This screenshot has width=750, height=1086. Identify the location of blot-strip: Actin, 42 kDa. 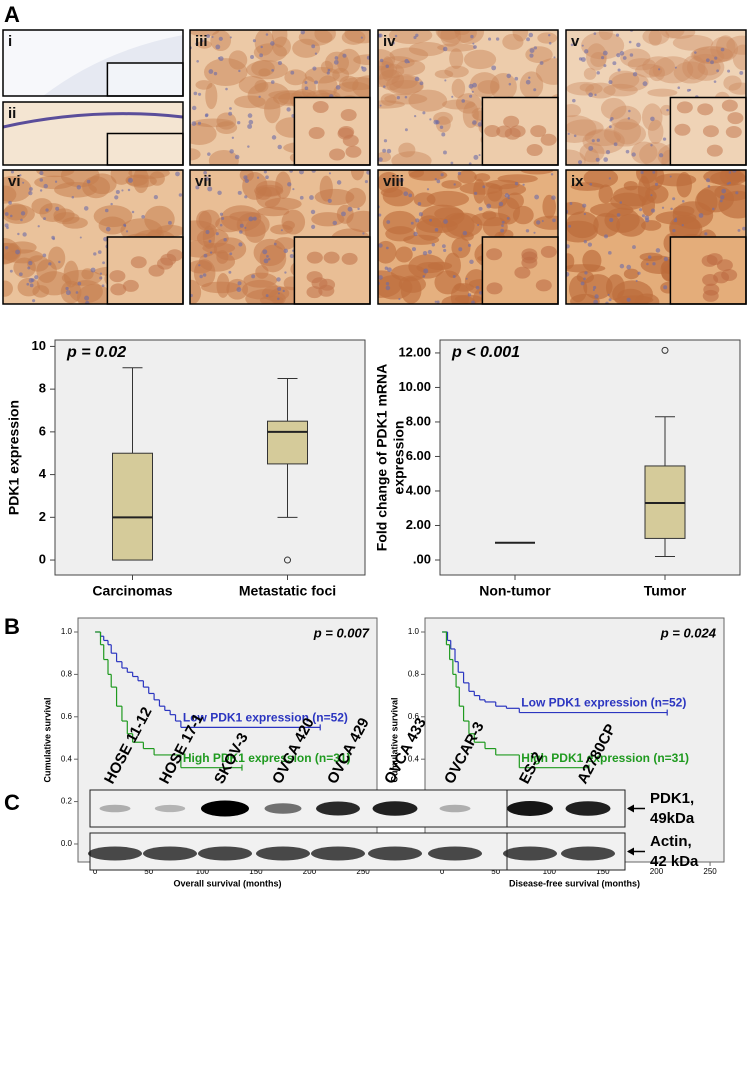
(393, 851).